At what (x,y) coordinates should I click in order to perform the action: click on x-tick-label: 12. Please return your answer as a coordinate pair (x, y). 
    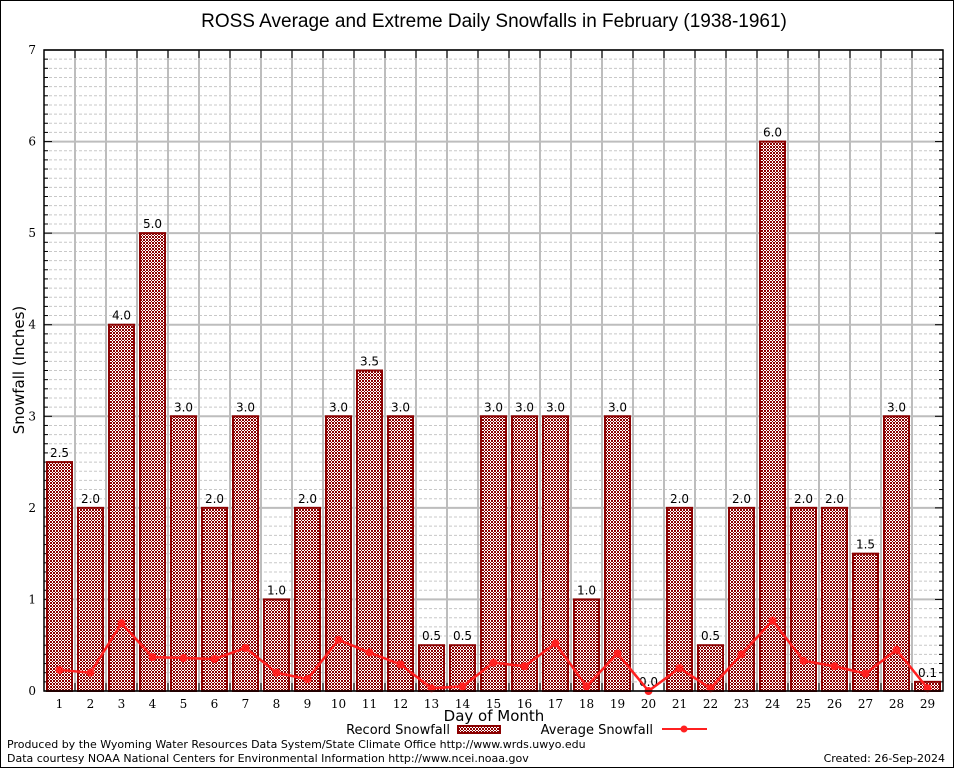
    Looking at the image, I should click on (400, 704).